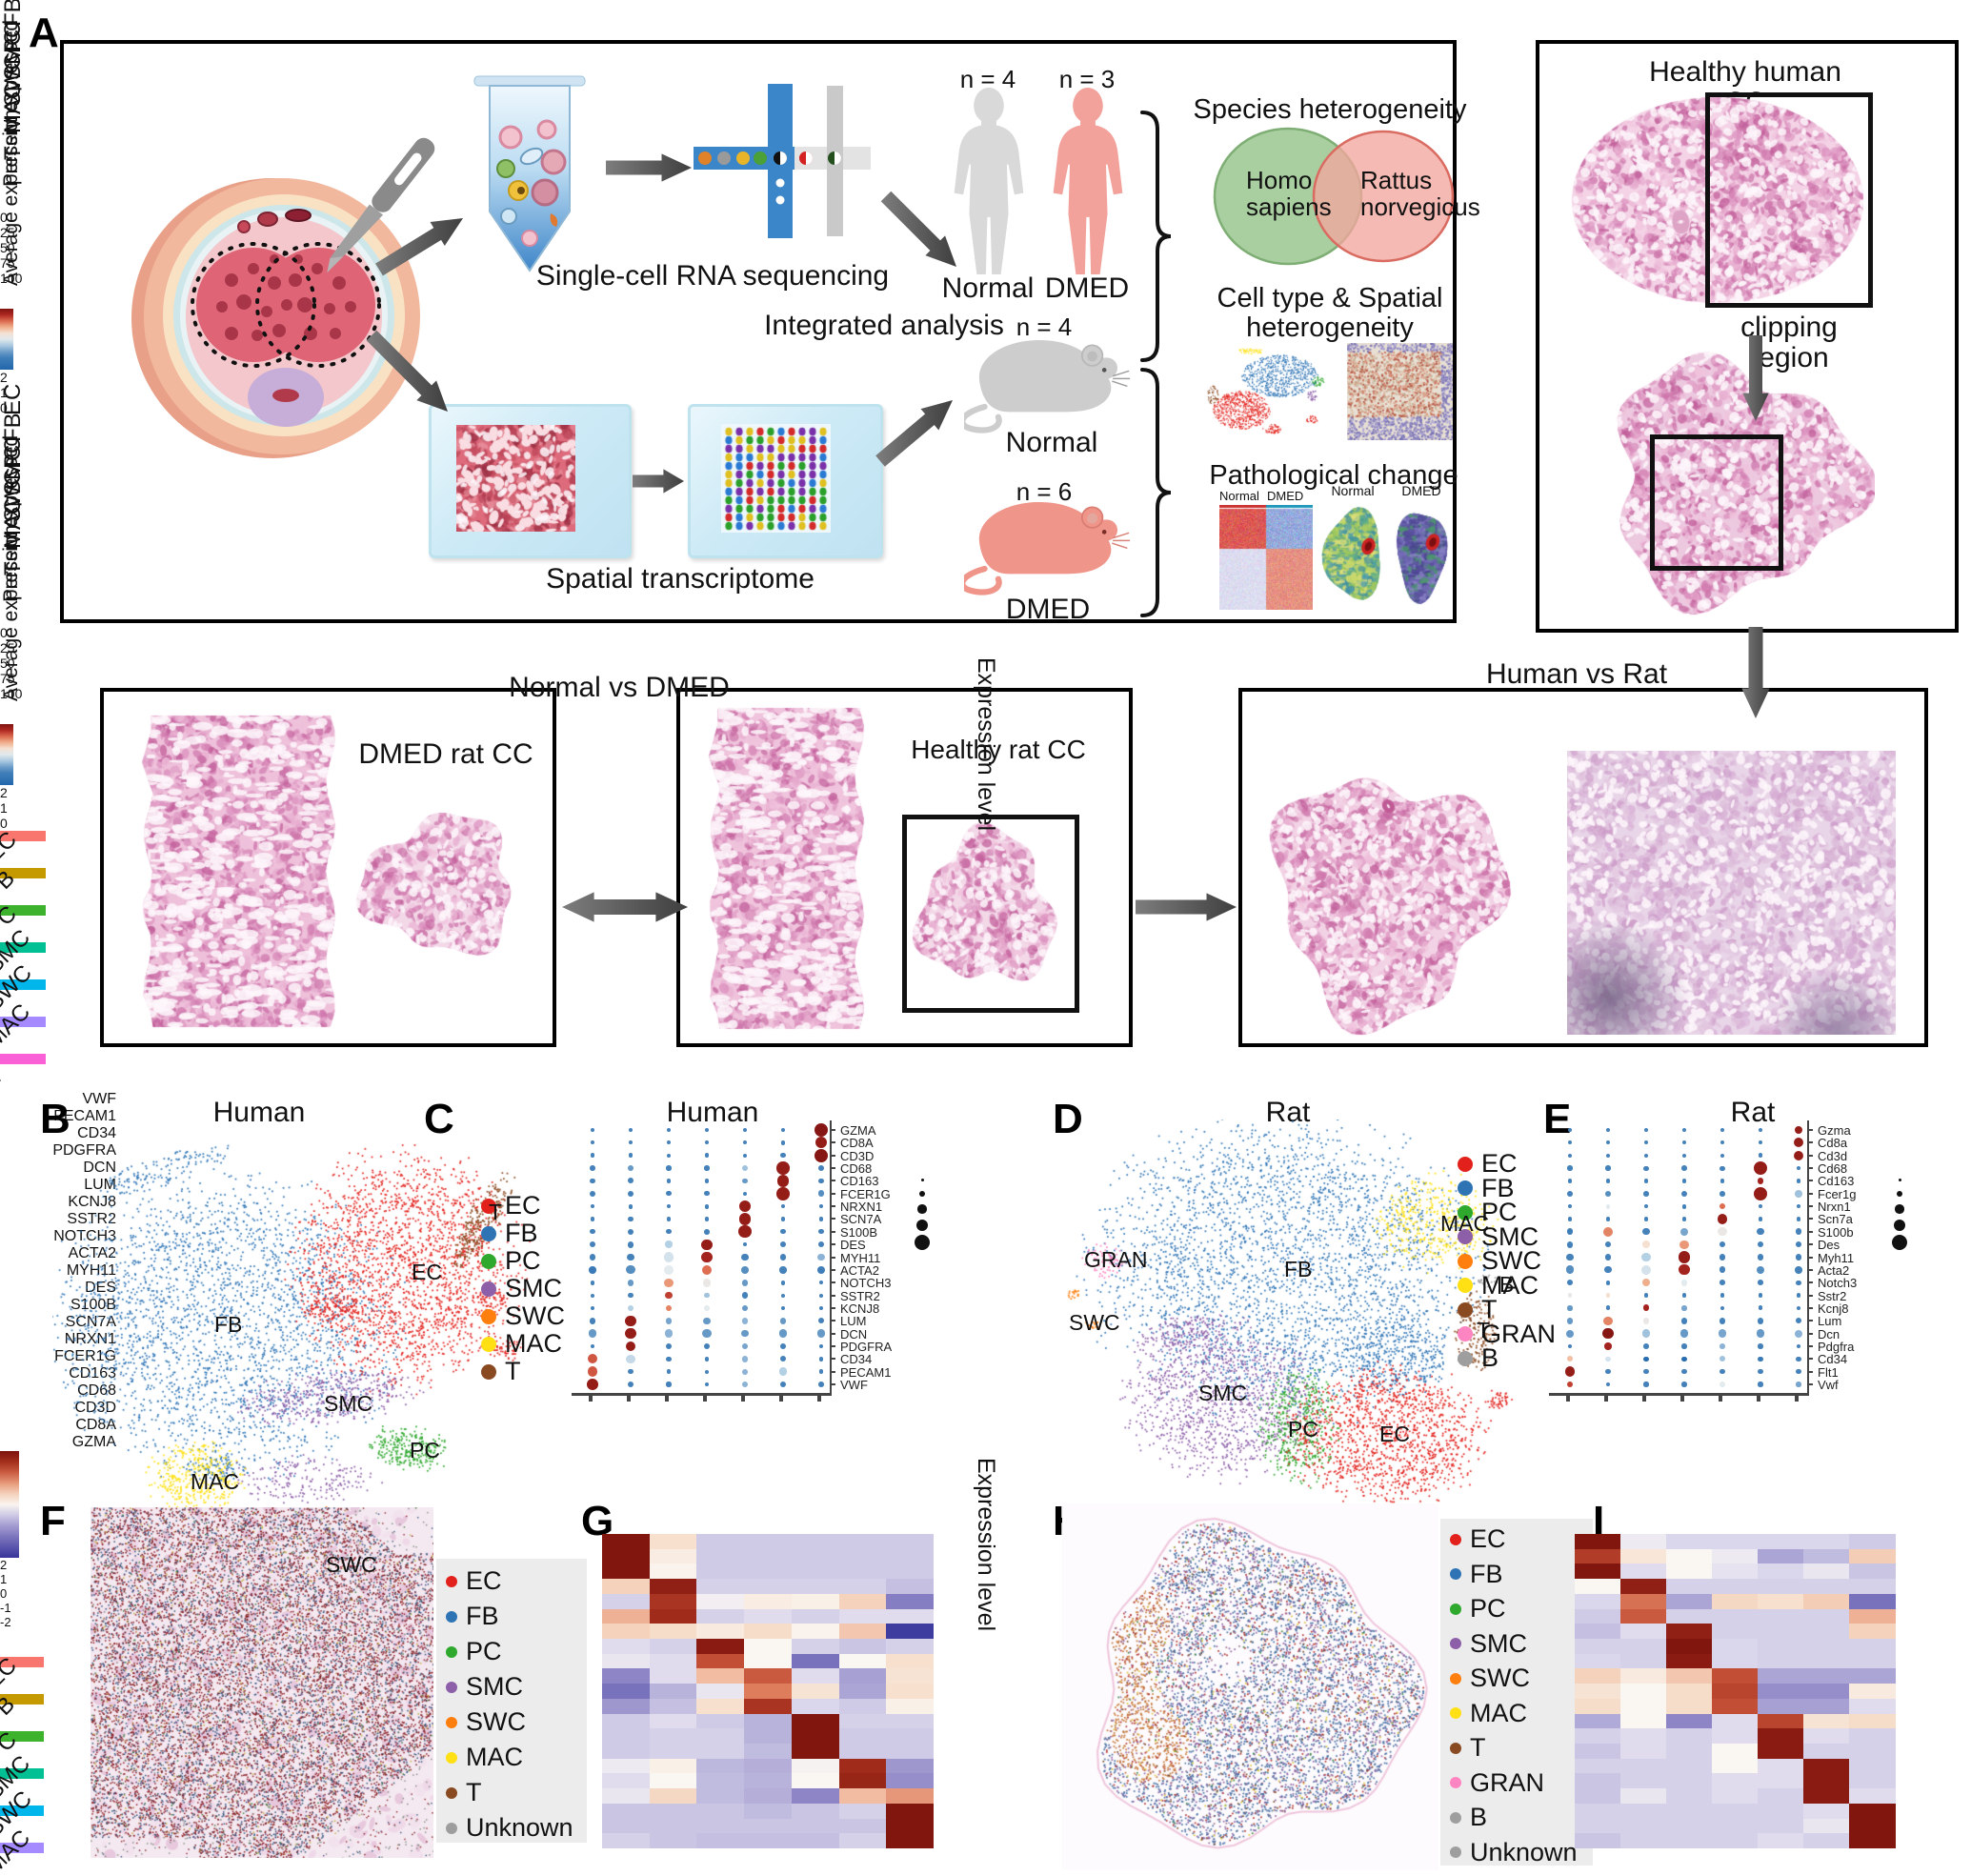 Image resolution: width=1971 pixels, height=1876 pixels. I want to click on panel-h-legend-dot-ec, so click(1455, 1539).